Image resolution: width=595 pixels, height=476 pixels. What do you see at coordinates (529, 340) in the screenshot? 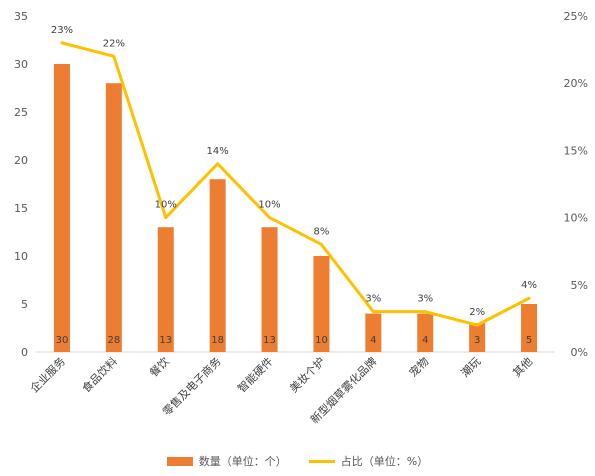
I see `bar-label-9: 5` at bounding box center [529, 340].